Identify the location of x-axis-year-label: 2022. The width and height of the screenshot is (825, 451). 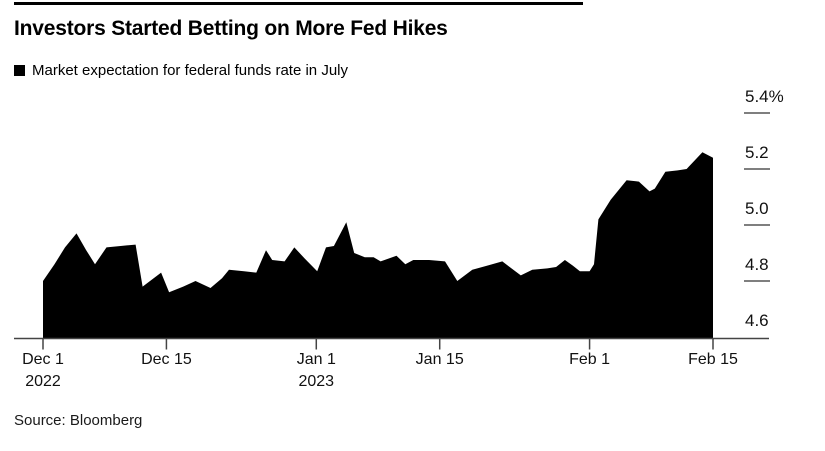
(43, 381).